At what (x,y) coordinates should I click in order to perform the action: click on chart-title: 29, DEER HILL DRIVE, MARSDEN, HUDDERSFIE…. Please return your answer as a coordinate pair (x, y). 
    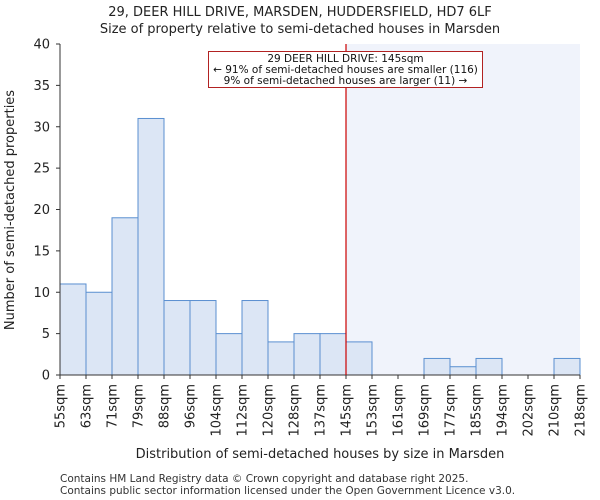
    Looking at the image, I should click on (300, 12).